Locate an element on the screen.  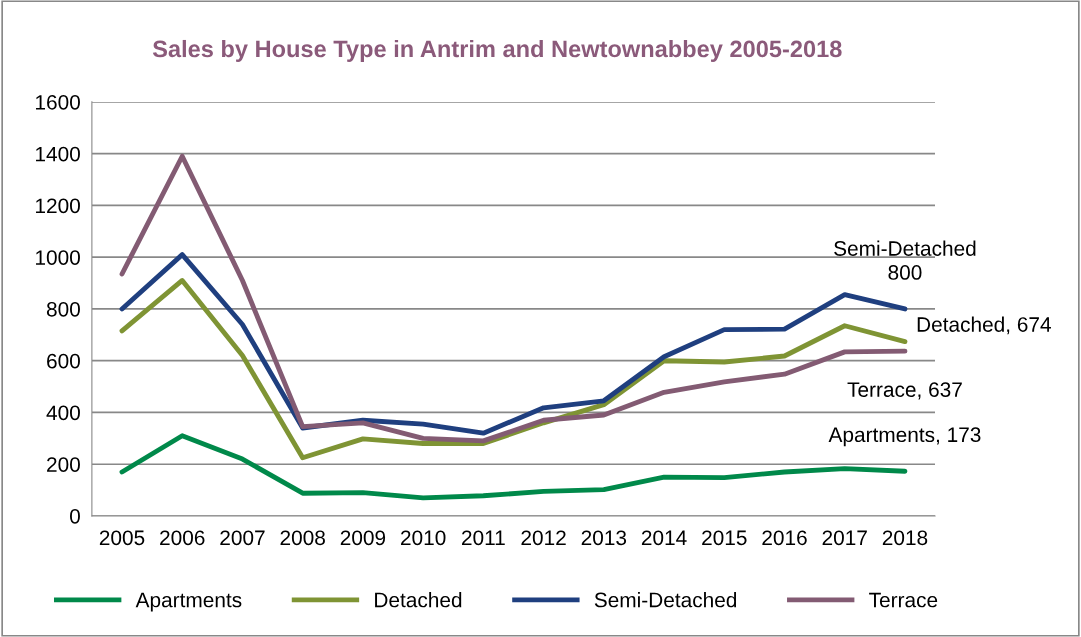
x-tick-label: 2015 is located at coordinates (724, 538).